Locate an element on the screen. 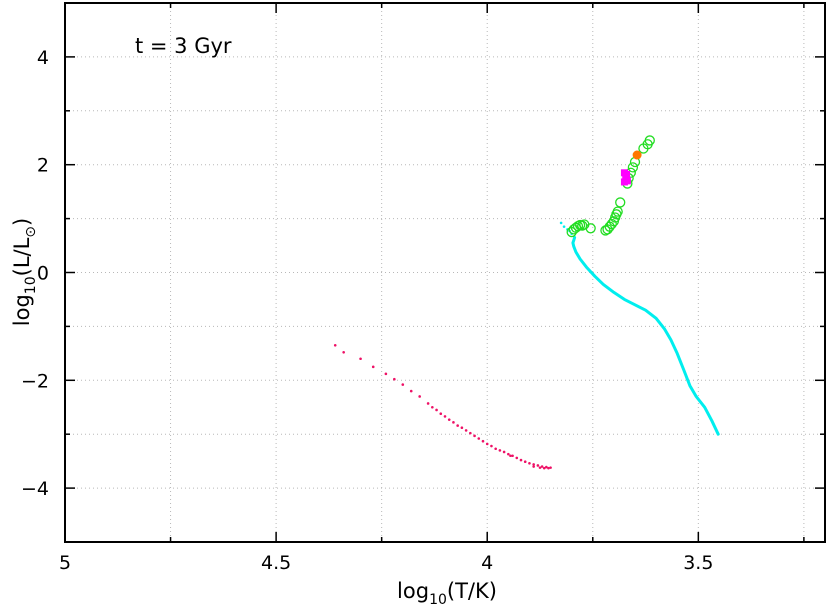 The height and width of the screenshot is (611, 830). x-tick-label: 4.5 is located at coordinates (276, 563).